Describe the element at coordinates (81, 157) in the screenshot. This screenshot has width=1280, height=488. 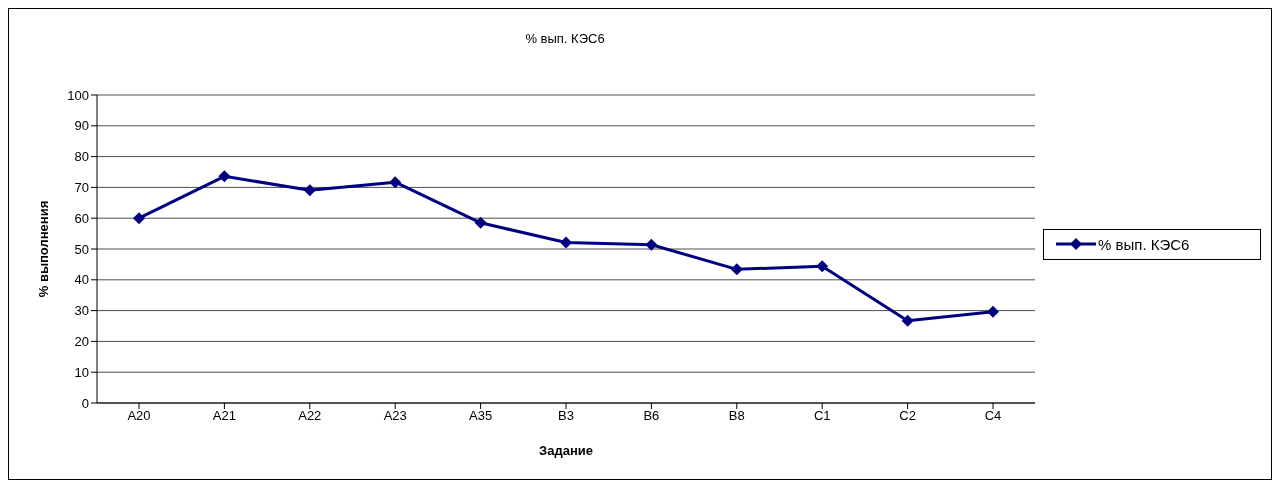
I see `y-tick-label: 80` at that location.